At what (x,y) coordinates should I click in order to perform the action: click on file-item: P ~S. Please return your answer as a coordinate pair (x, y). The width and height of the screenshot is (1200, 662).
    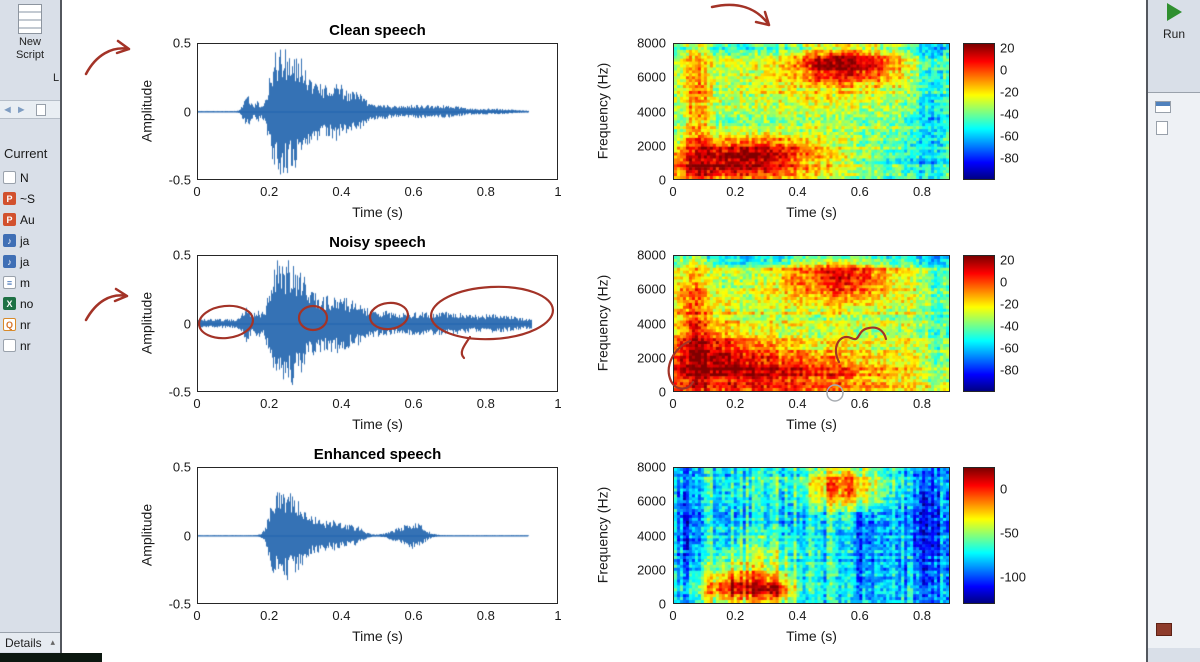
    Looking at the image, I should click on (31, 198).